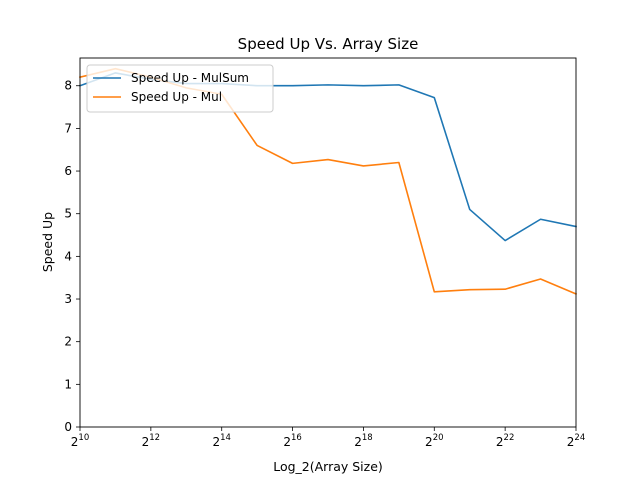 Image resolution: width=640 pixels, height=480 pixels. I want to click on legend: Speed Up - MulSum Speed Up - Mul, so click(180, 88).